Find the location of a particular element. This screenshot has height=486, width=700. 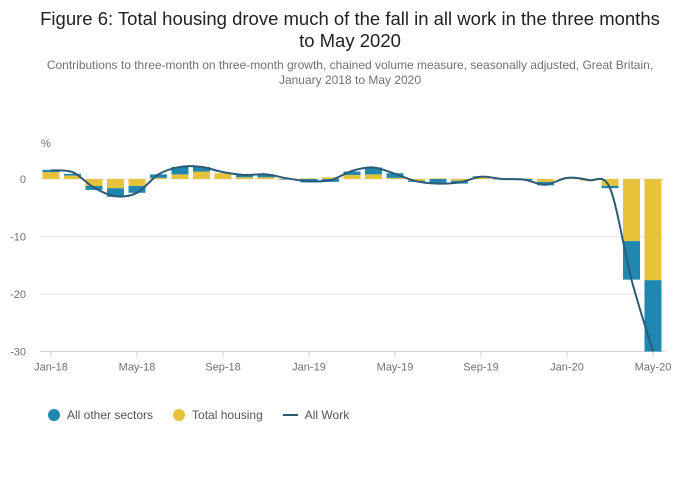

legend-item-total-housing: Total housing is located at coordinates (218, 415).